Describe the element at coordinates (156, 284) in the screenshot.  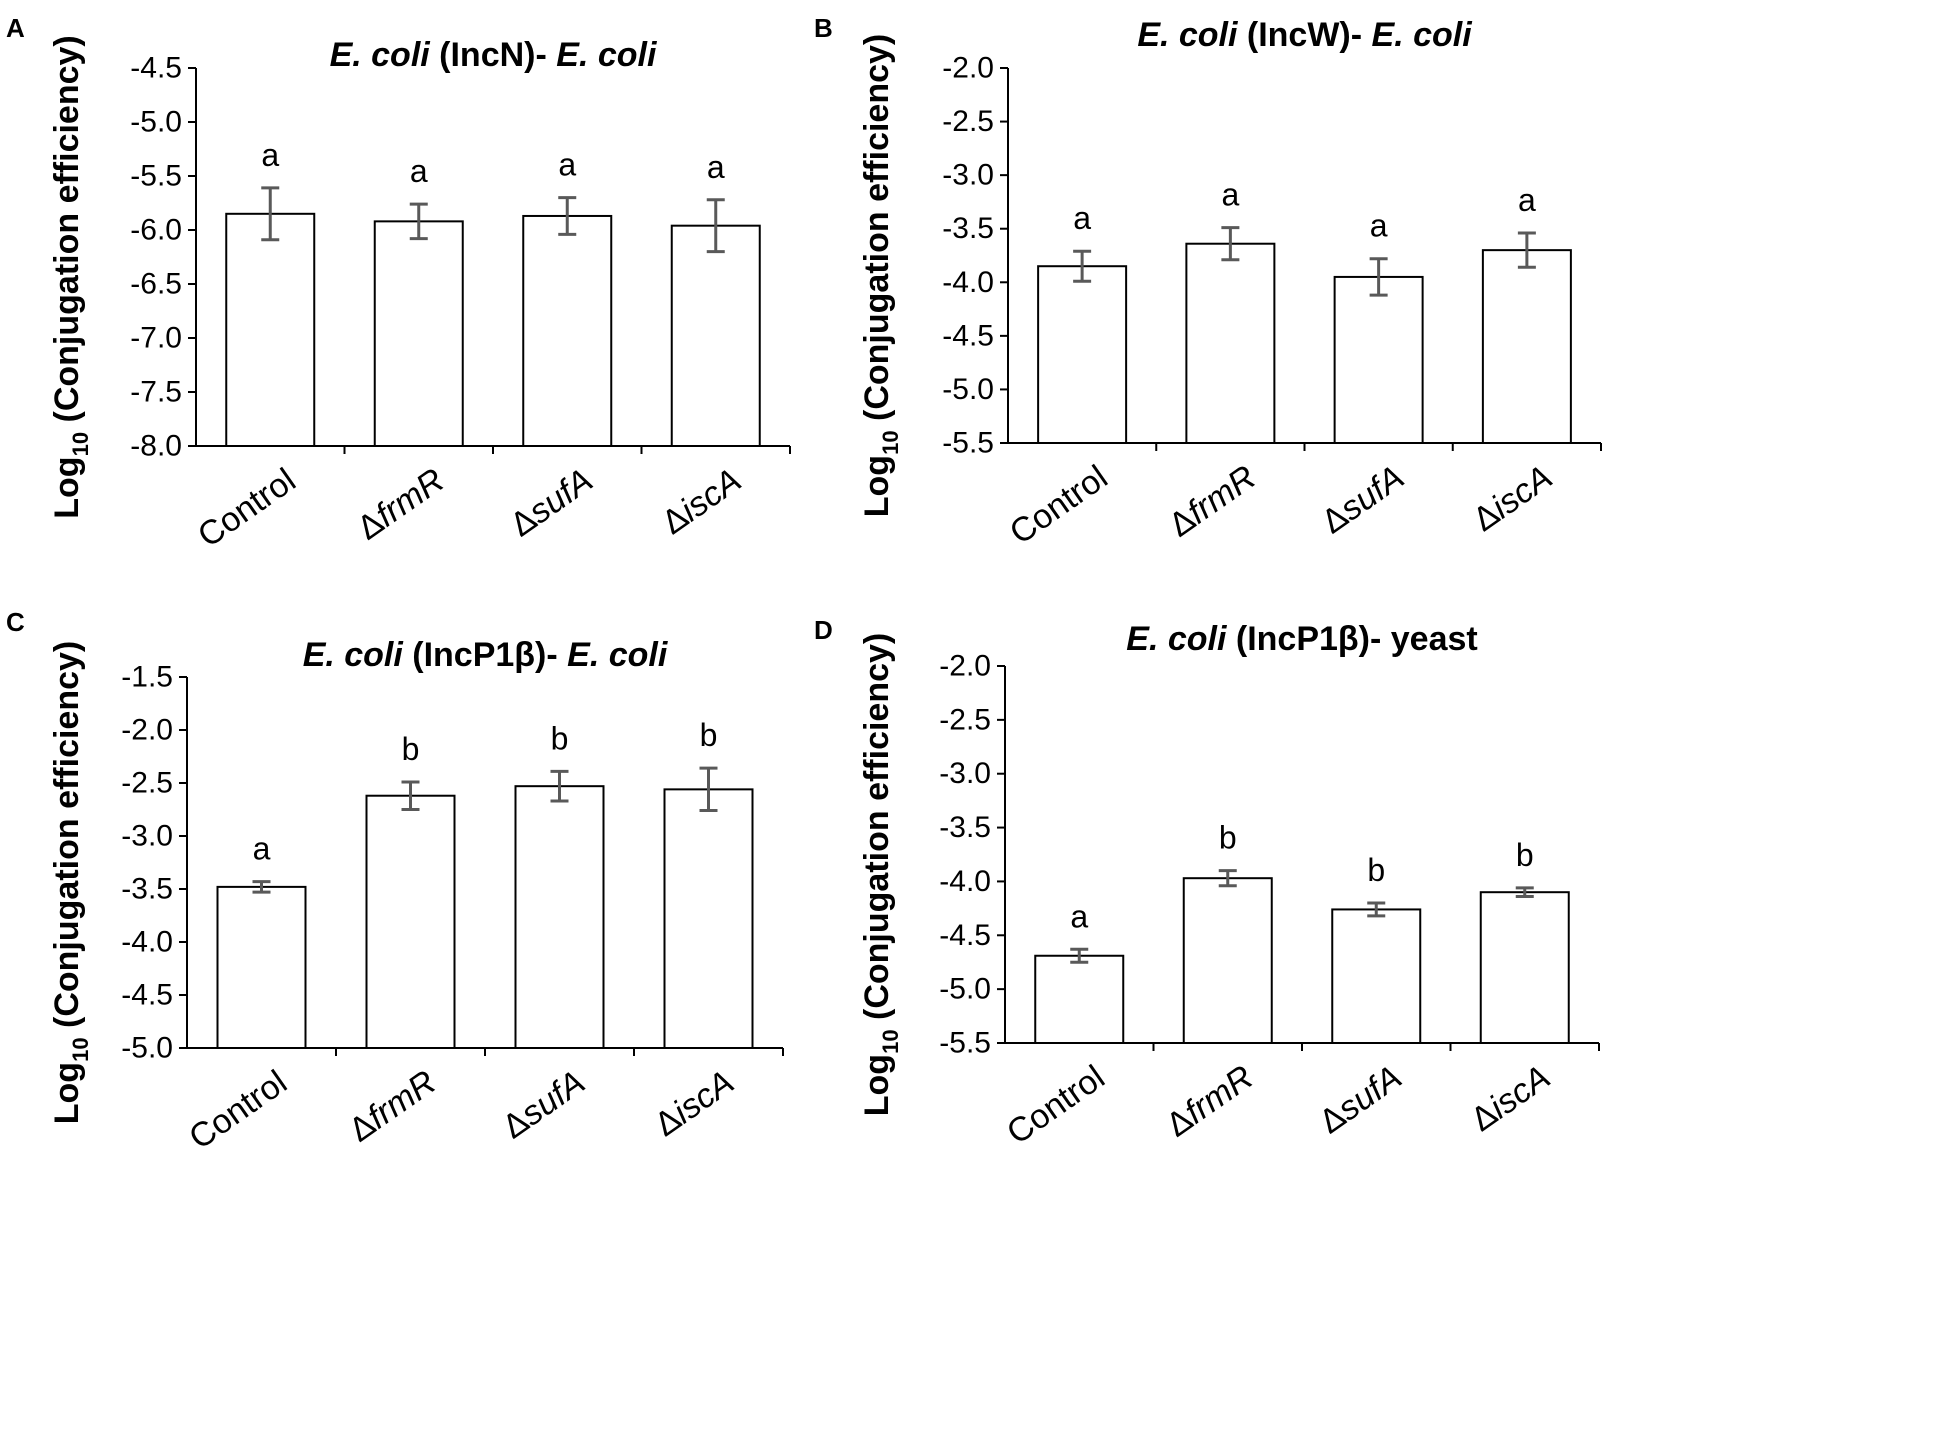
I see `y-tick-label: -6.5` at that location.